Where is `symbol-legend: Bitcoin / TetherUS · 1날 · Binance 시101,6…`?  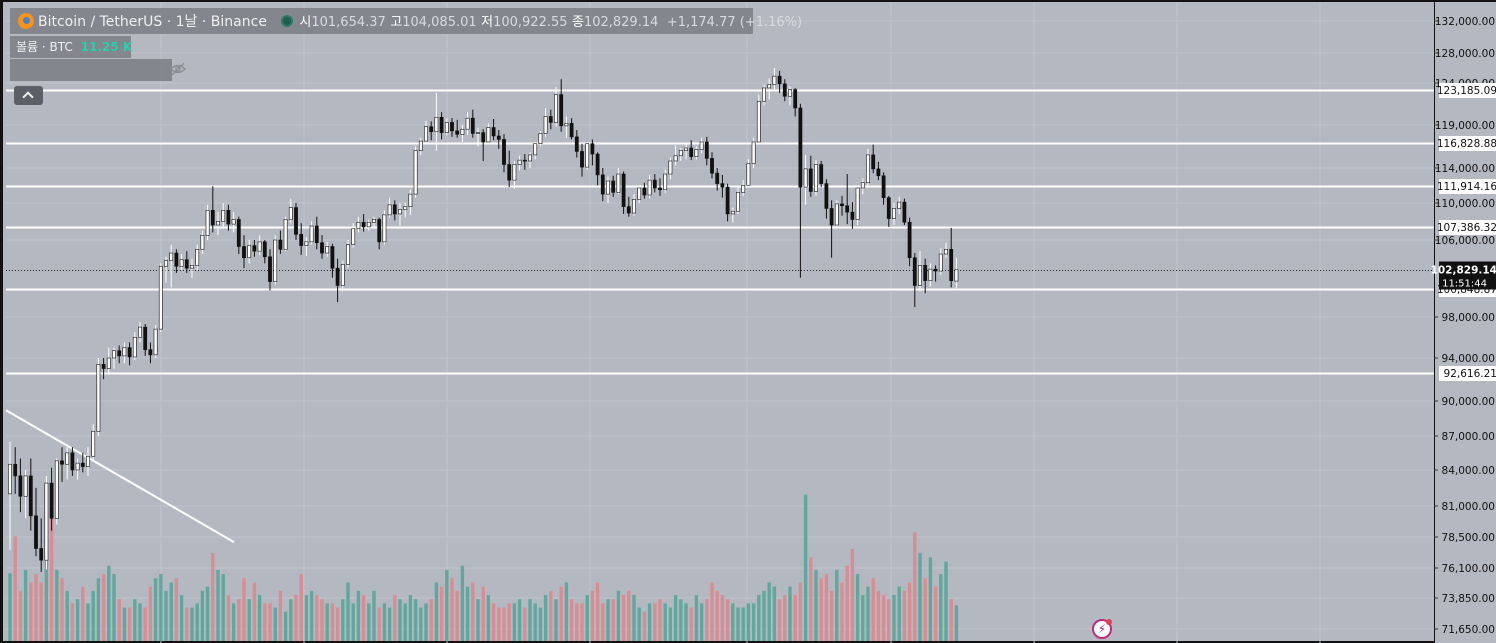
symbol-legend: Bitcoin / TetherUS · 1날 · Binance 시101,6… is located at coordinates (406, 21).